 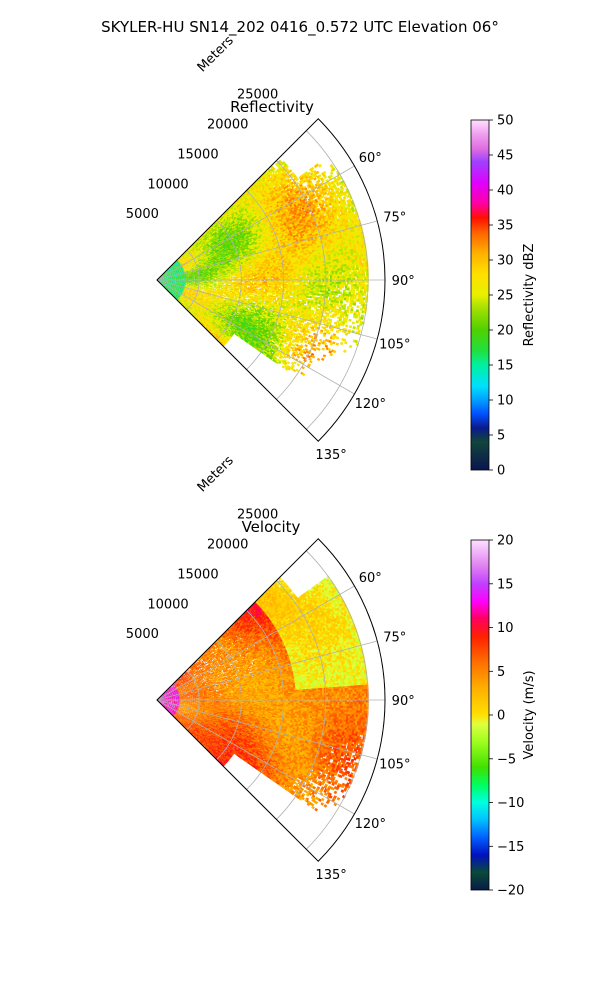 What do you see at coordinates (263, 268) in the screenshot?
I see `reflectivity-data-field` at bounding box center [263, 268].